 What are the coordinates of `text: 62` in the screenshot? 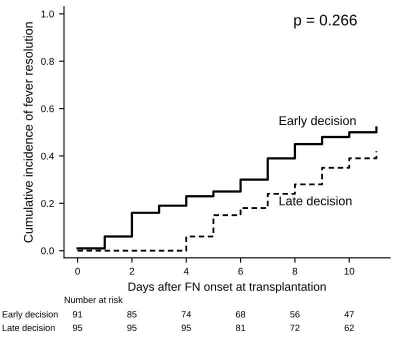 It's located at (349, 327).